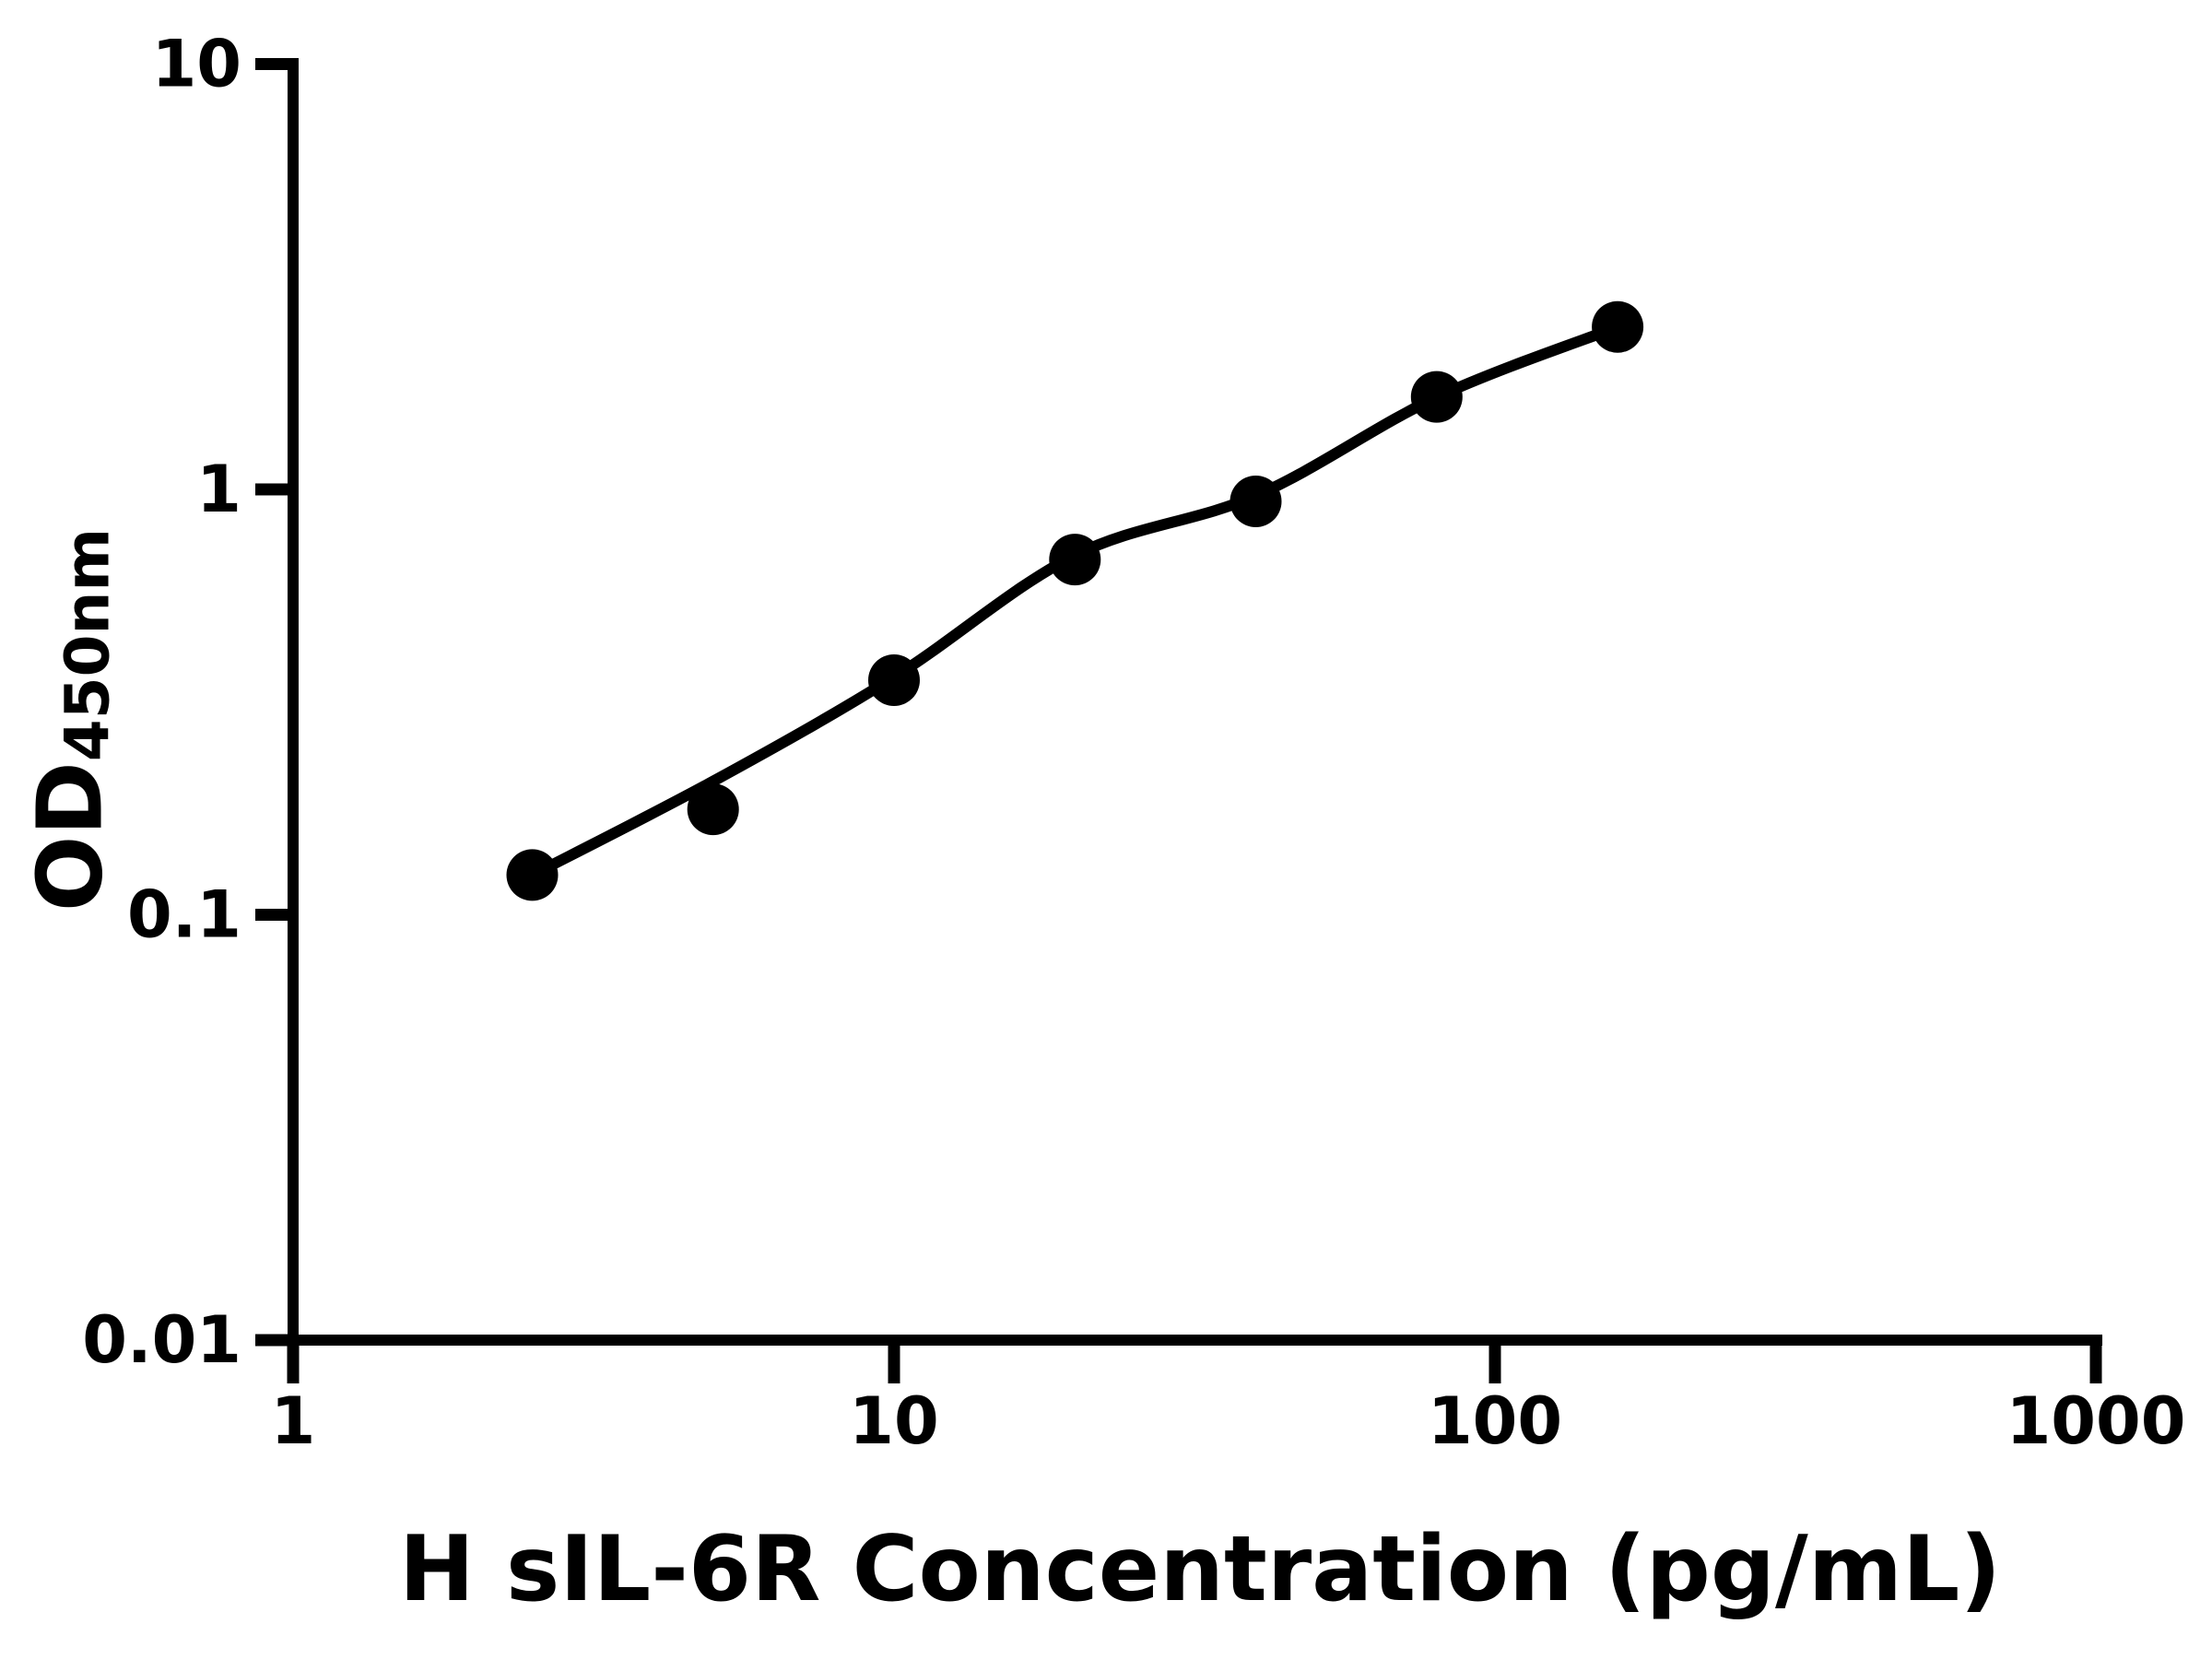 The height and width of the screenshot is (1659, 2212). Describe the element at coordinates (893, 1421) in the screenshot. I see `x-tick-label: 10` at that location.